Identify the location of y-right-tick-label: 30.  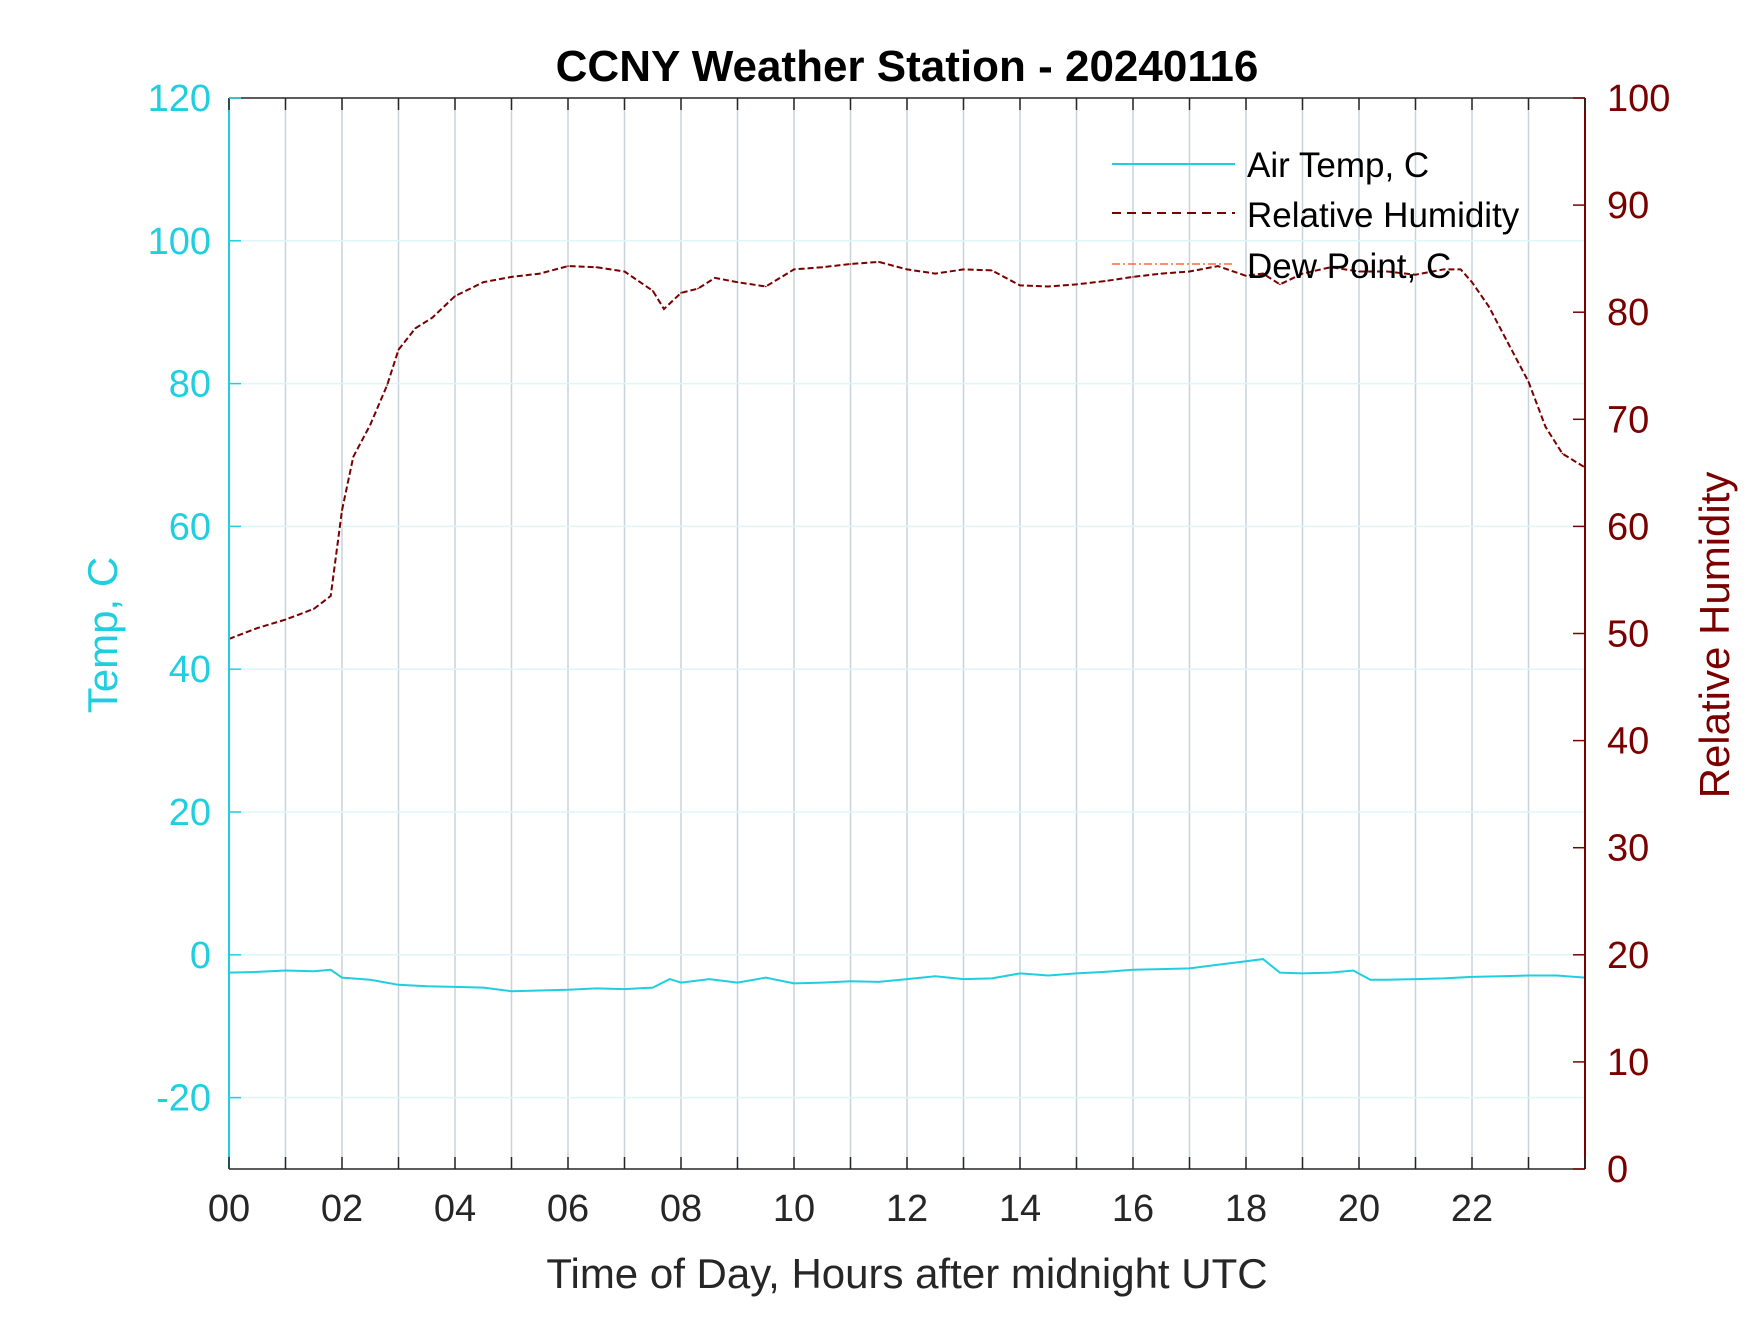
(1628, 849).